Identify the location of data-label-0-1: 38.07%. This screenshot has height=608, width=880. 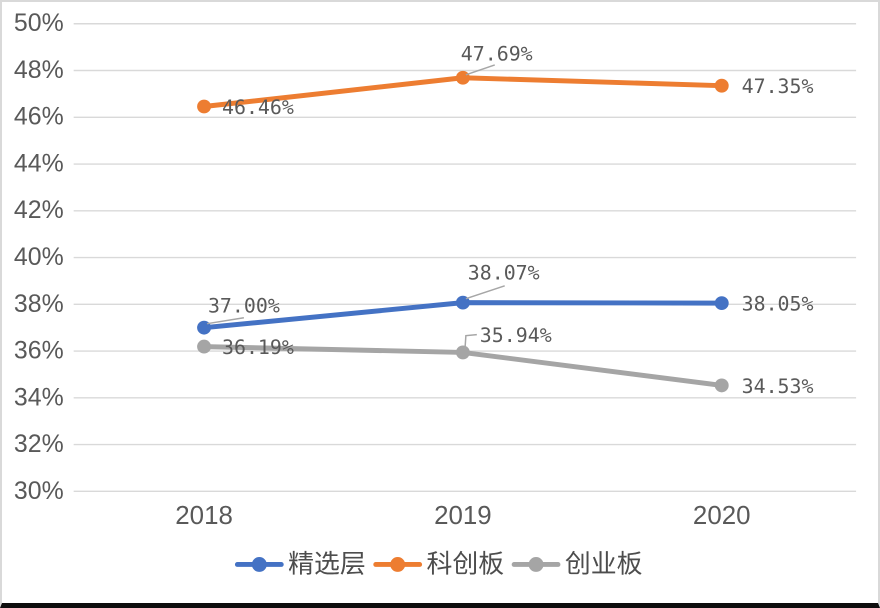
(504, 273).